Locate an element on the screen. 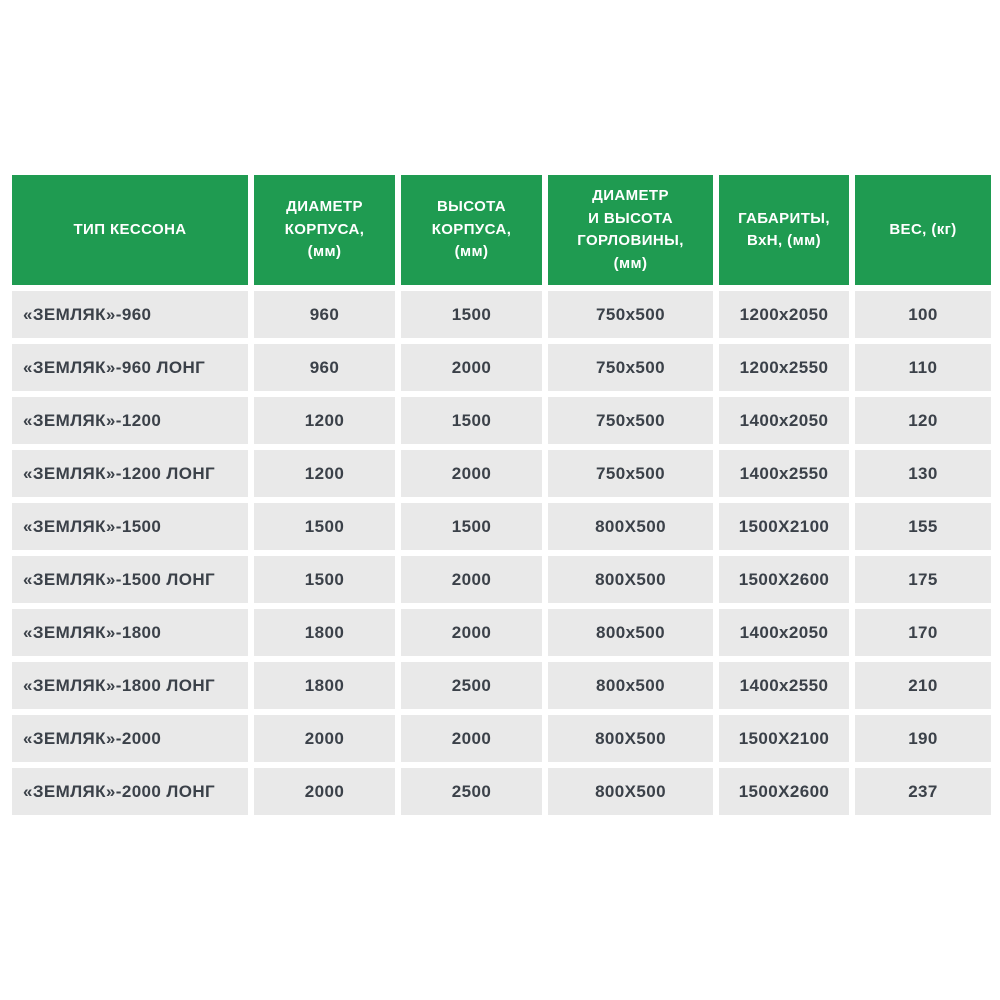  header-cell-weight: ВЕС, (кг) is located at coordinates (923, 230).